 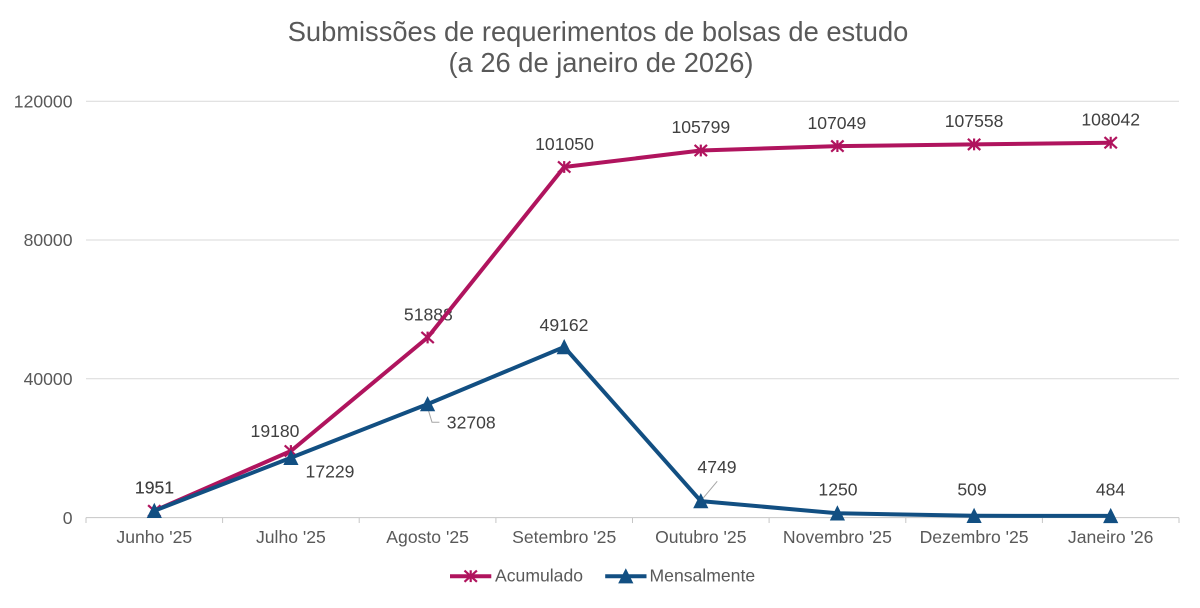 I want to click on svg-text: Janeiro '26, so click(x=1111, y=537).